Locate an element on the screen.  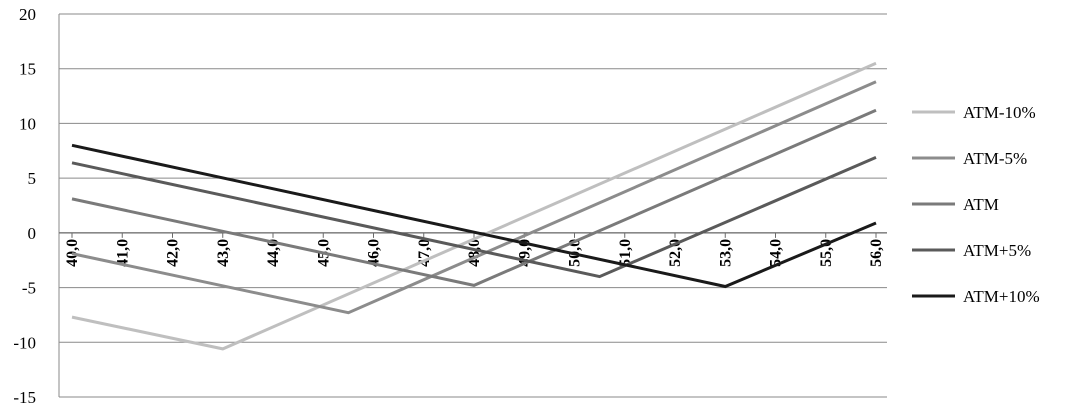
legend-label: ATM is located at coordinates (981, 204).